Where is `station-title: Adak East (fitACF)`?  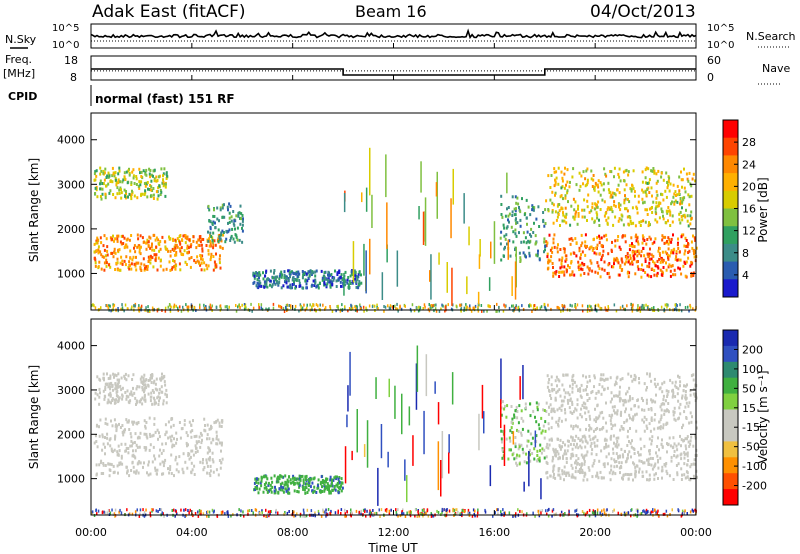 station-title: Adak East (fitACF) is located at coordinates (169, 12).